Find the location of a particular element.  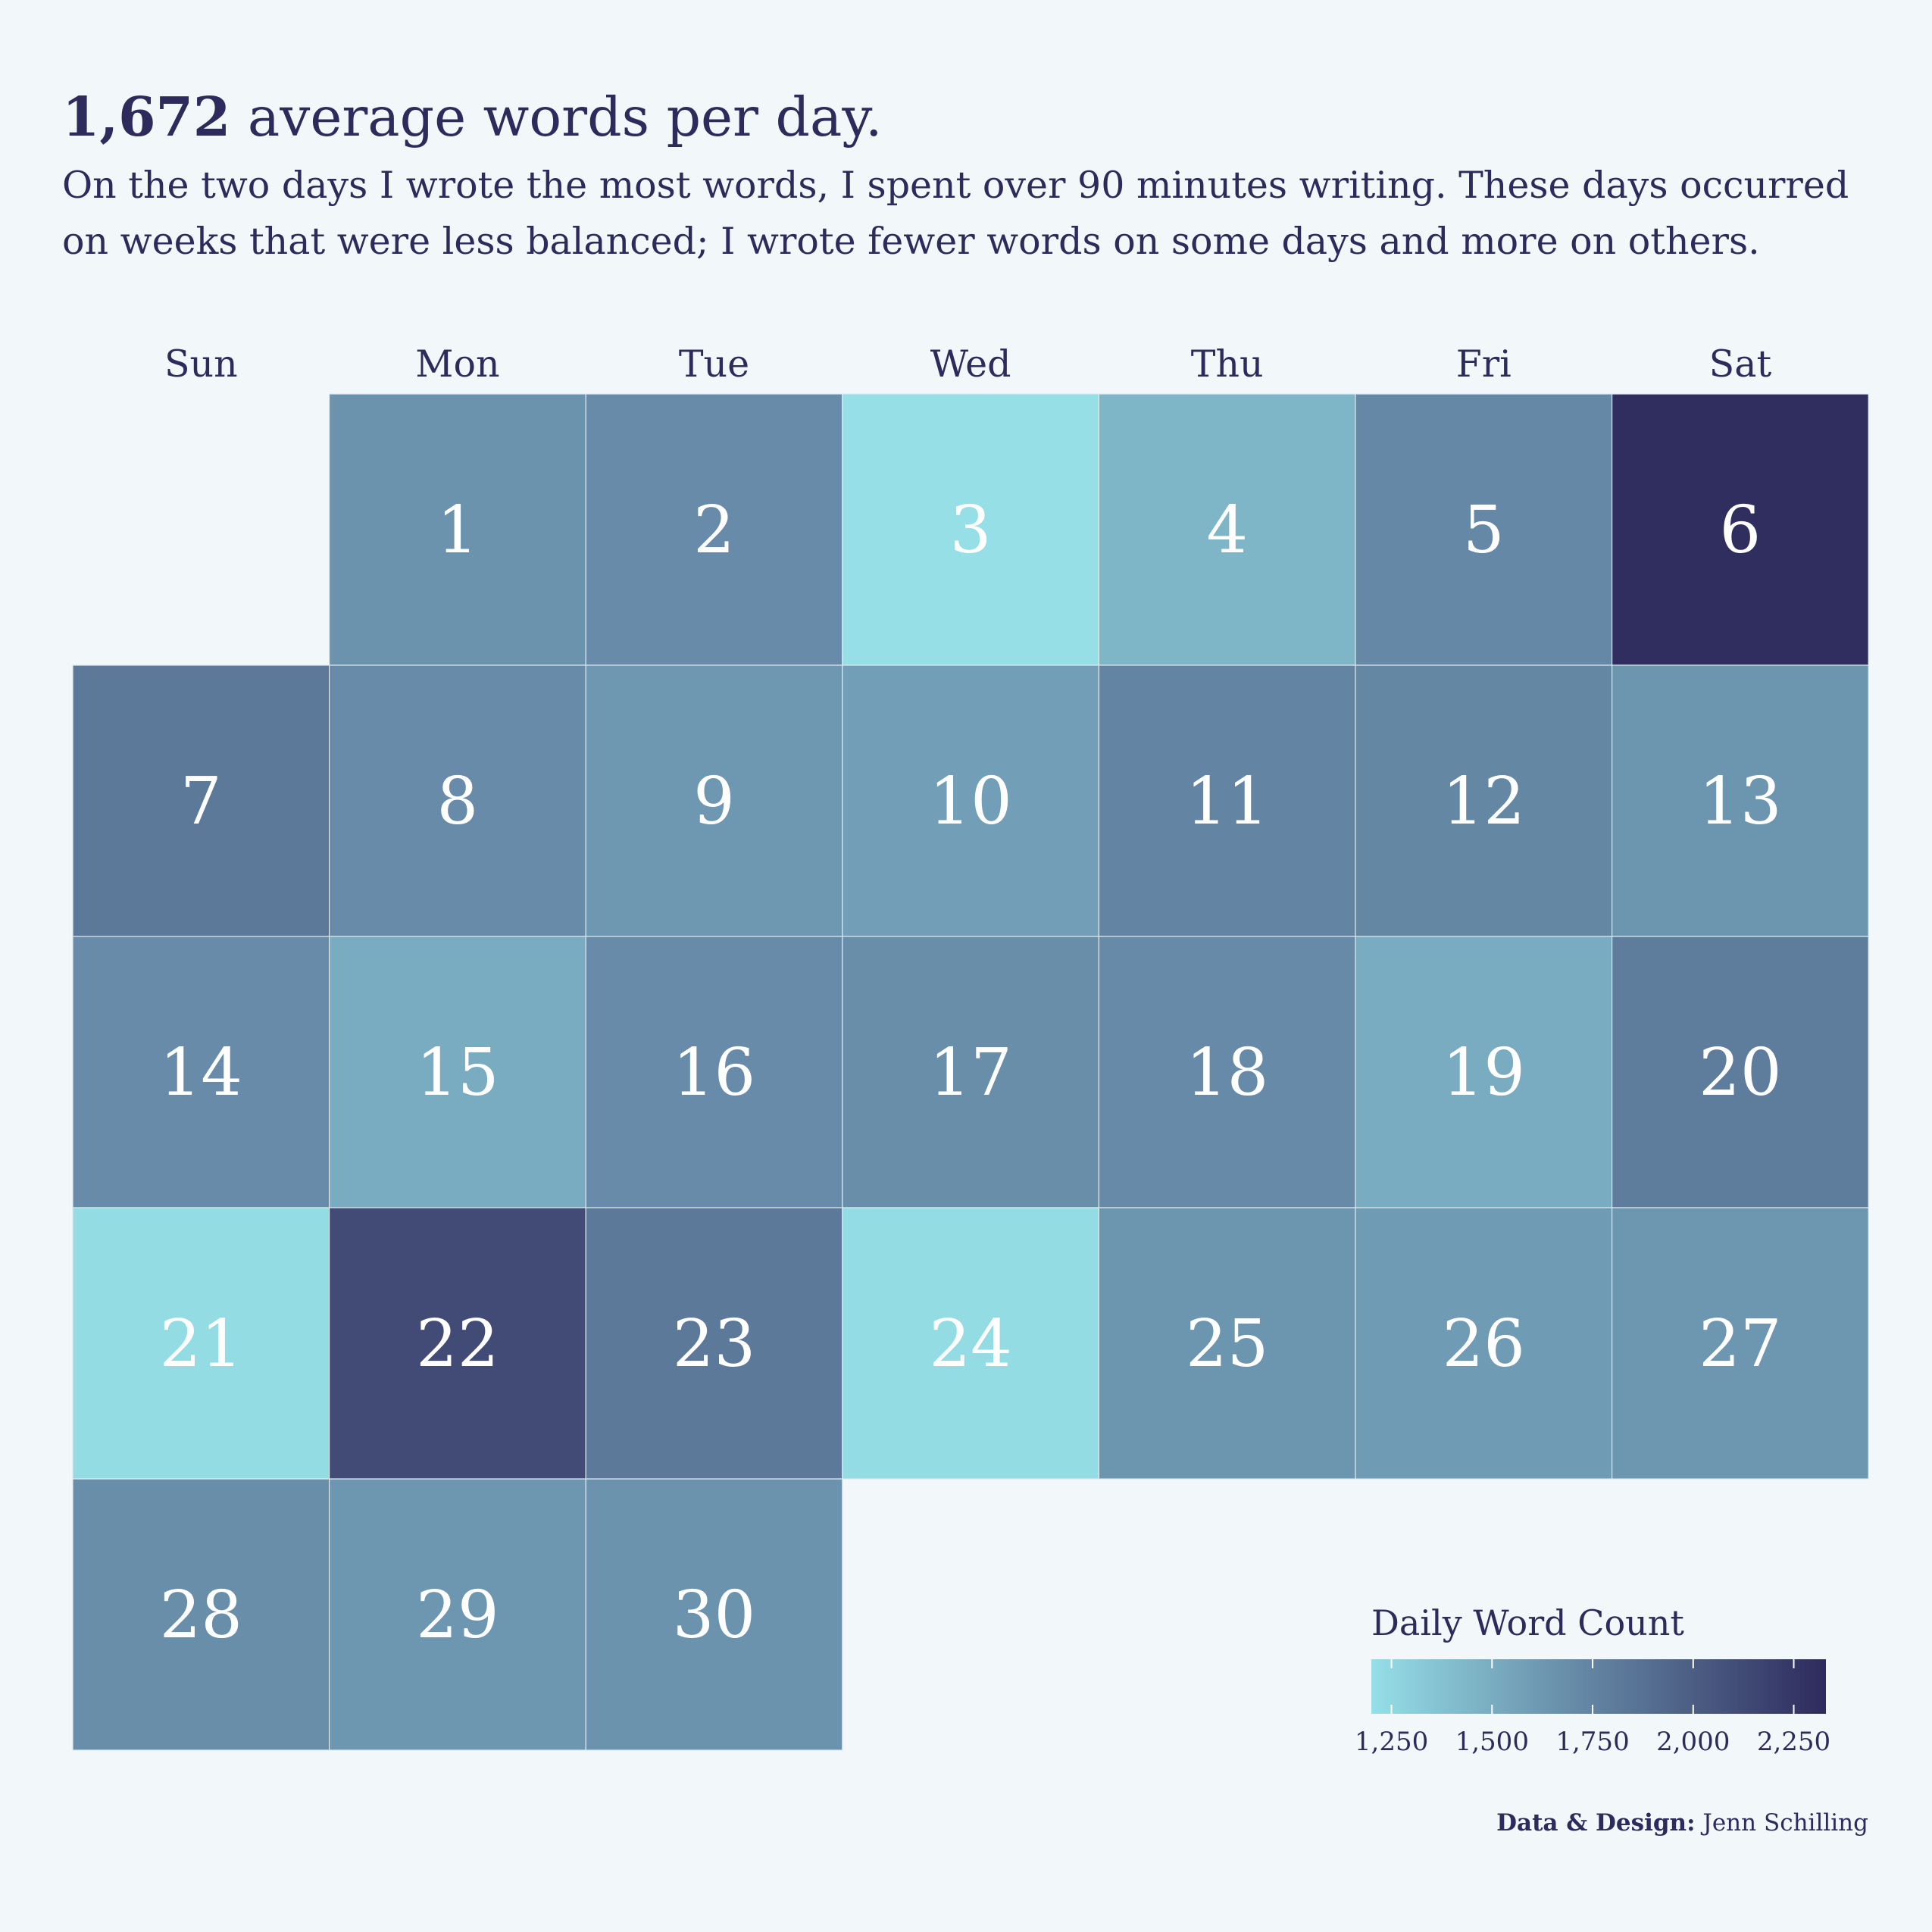

day-label-1: 1 is located at coordinates (458, 530).